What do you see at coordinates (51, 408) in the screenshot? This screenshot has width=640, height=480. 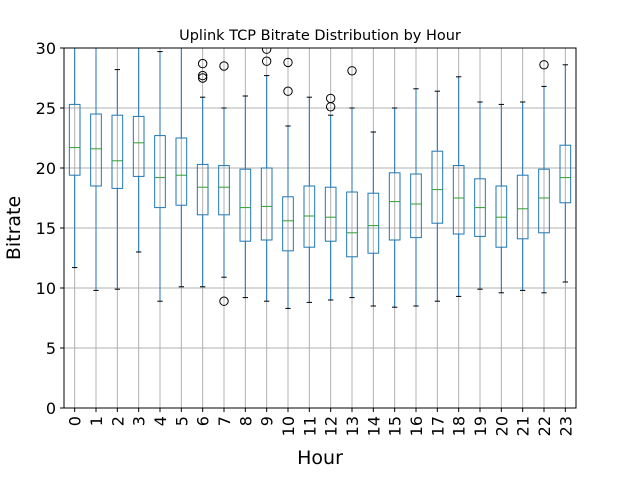 I see `y-tick-label: 0` at bounding box center [51, 408].